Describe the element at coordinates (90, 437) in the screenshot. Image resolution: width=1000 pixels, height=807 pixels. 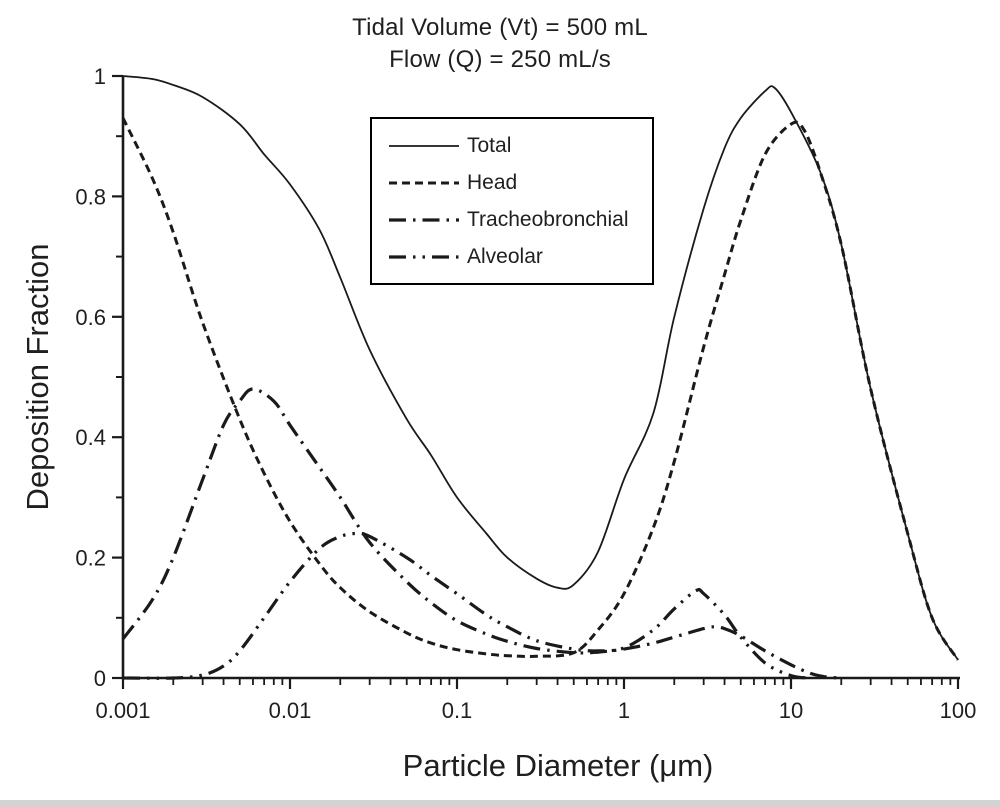
I see `y-tick-label: 0.4` at that location.